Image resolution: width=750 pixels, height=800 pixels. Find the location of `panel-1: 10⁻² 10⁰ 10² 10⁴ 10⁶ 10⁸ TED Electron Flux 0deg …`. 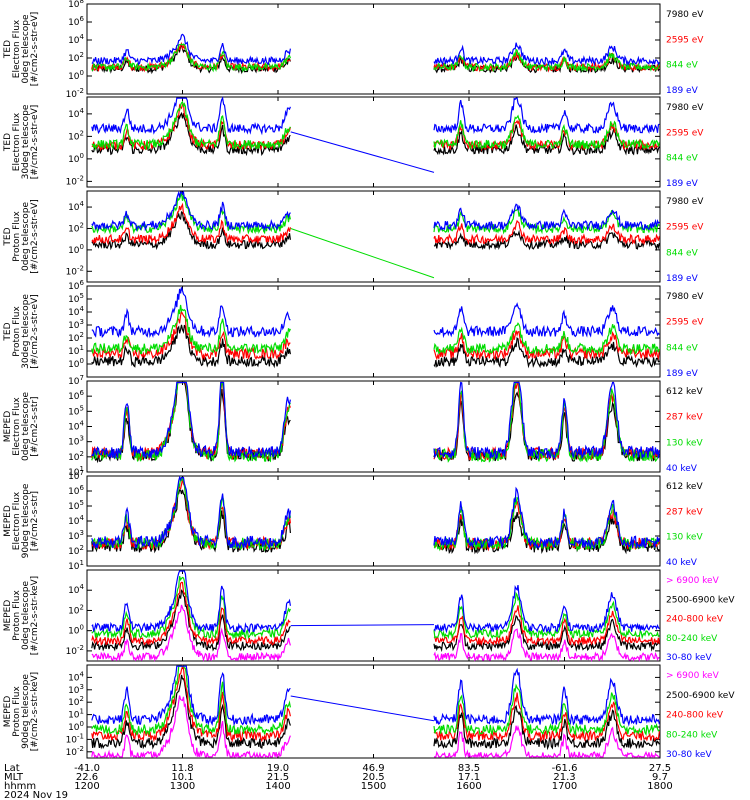

panel-1: 10⁻² 10⁰ 10² 10⁴ 10⁶ 10⁸ TED Electron Flux 0deg … is located at coordinates (353, 50).